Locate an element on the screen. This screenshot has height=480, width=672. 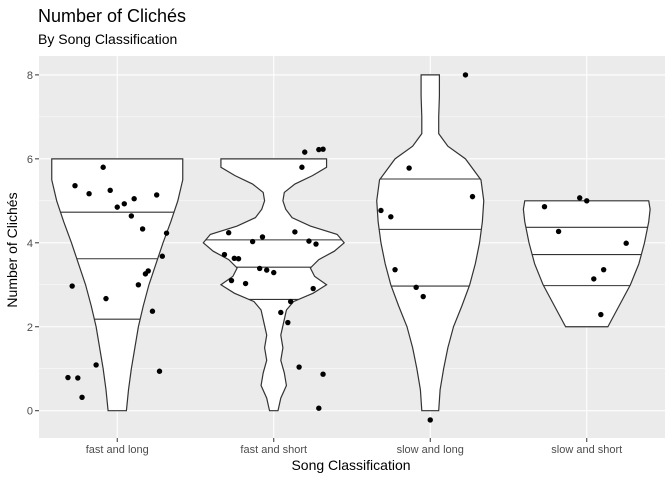
x-tick-label: slow and long is located at coordinates (430, 450).